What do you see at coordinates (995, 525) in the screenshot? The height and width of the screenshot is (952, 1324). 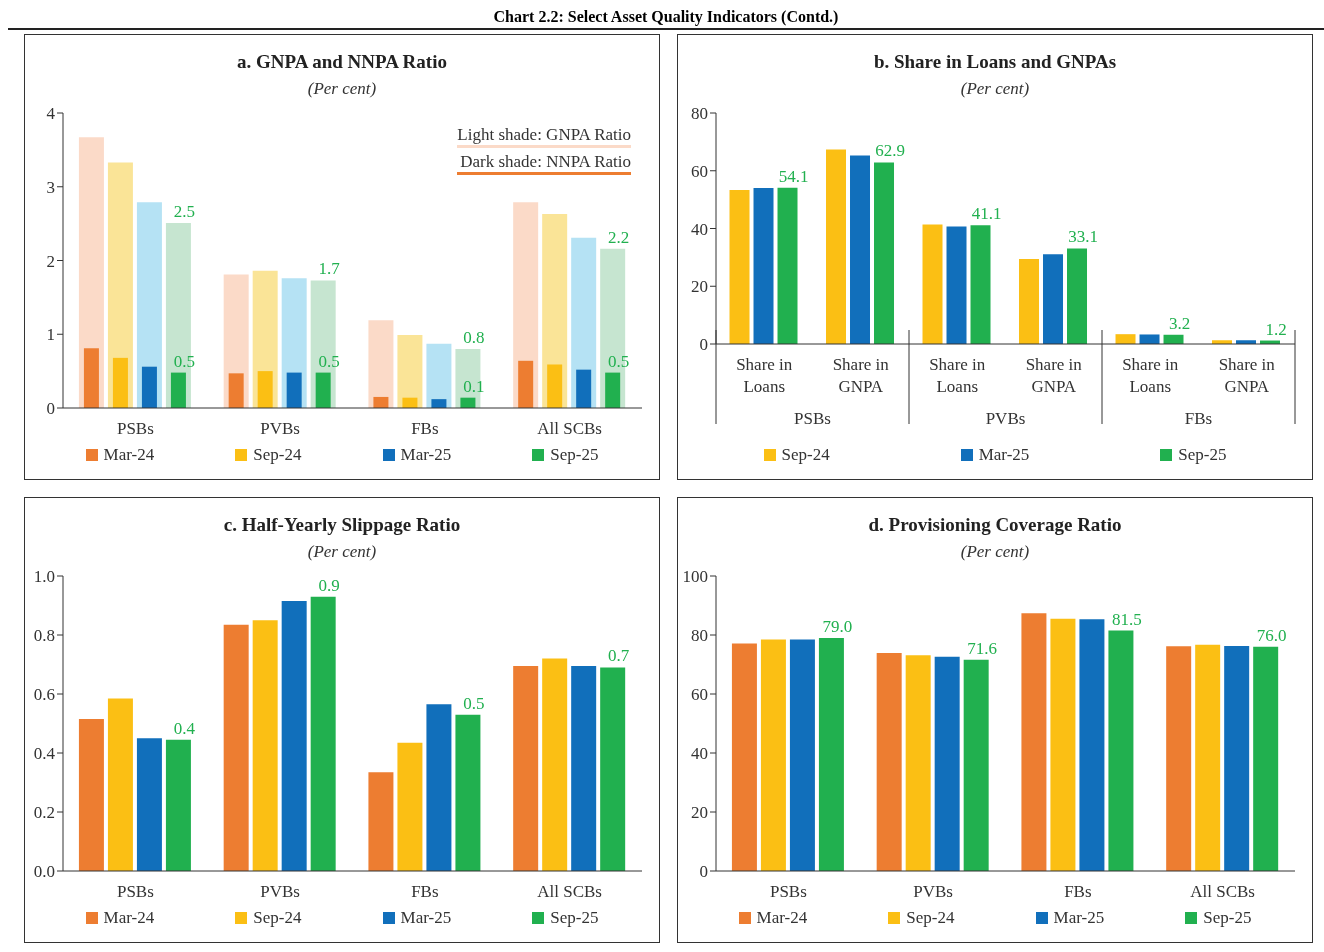 I see `chart-title: d. Provisioning Coverage Ratio` at bounding box center [995, 525].